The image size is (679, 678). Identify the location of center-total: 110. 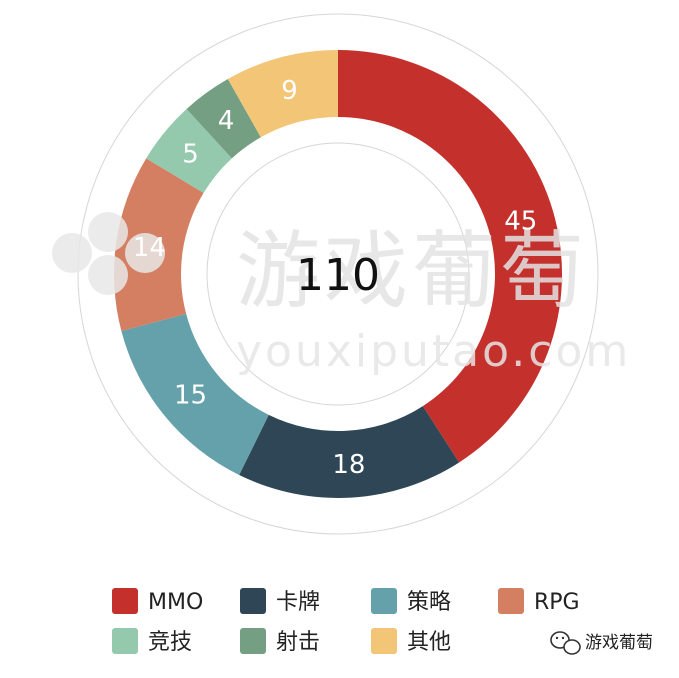
(338, 275).